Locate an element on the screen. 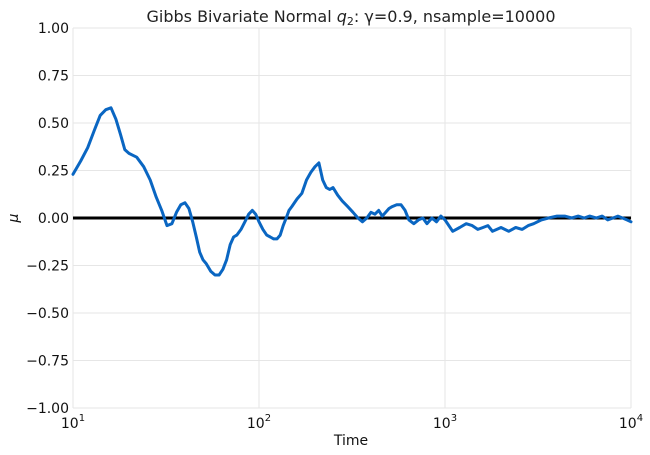 Image resolution: width=650 pixels, height=455 pixels. y-tick-label: 0.50 is located at coordinates (53, 124).